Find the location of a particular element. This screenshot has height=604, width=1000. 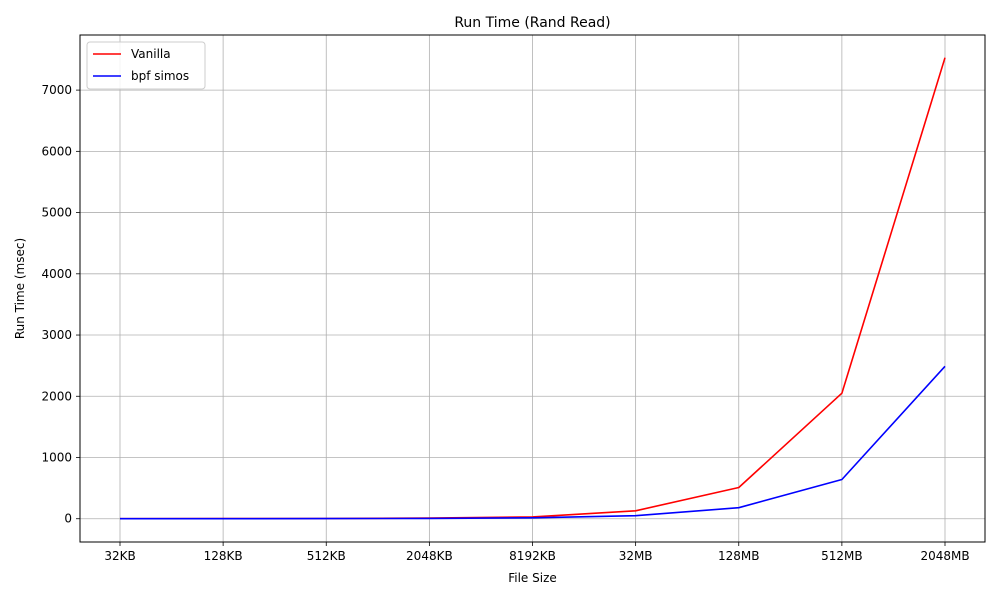

y-axis-label: Run Time (msec) is located at coordinates (20, 288).